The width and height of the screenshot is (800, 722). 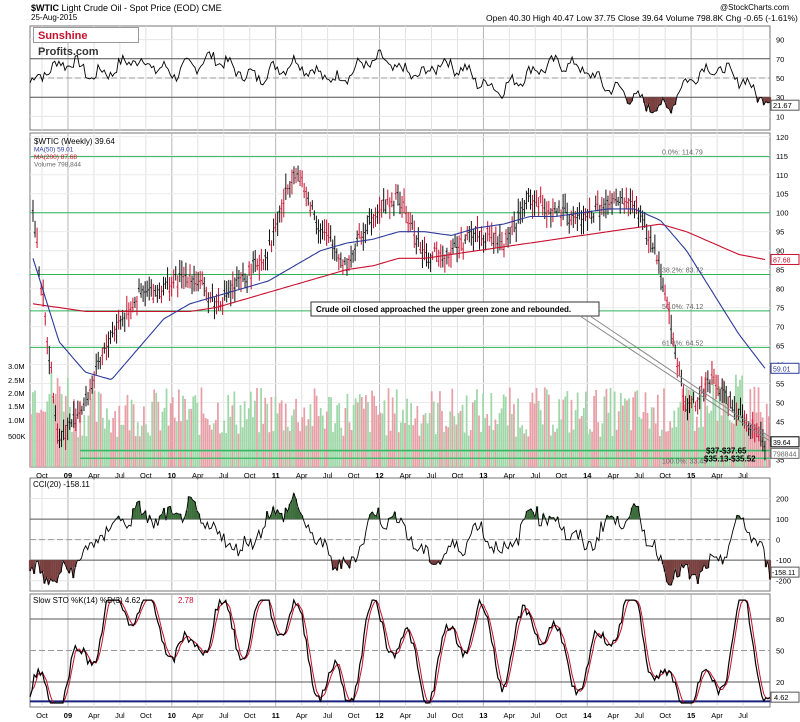 What do you see at coordinates (784, 454) in the screenshot?
I see `price-value-label: 798844` at bounding box center [784, 454].